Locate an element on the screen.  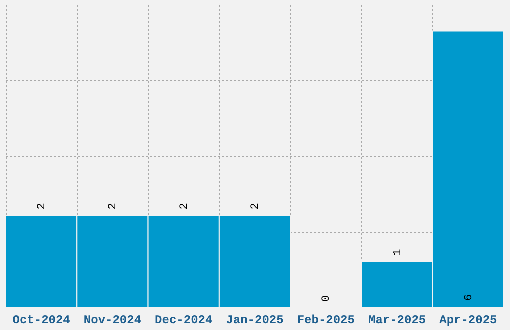
x-tick-label: Dec-2024 is located at coordinates (184, 321).